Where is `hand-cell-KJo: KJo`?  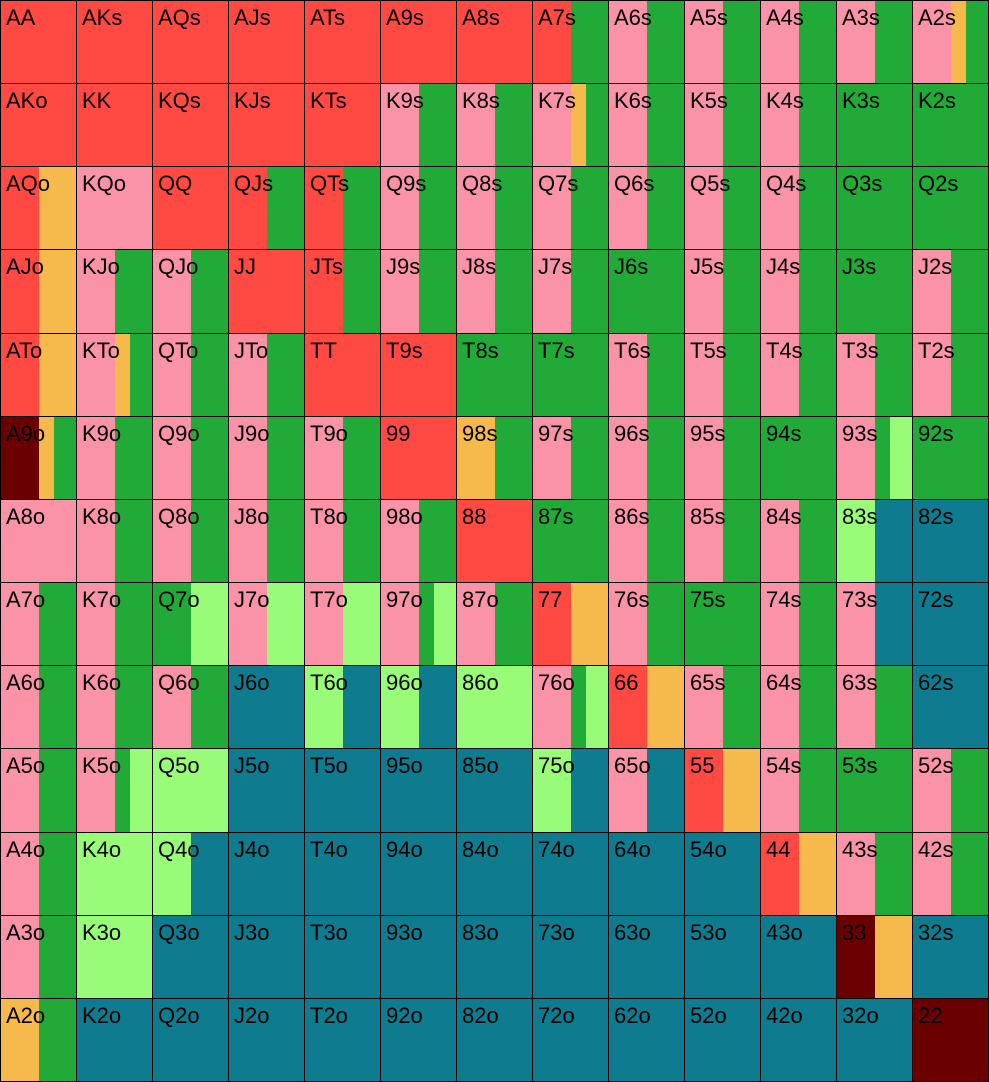 hand-cell-KJo: KJo is located at coordinates (115, 292).